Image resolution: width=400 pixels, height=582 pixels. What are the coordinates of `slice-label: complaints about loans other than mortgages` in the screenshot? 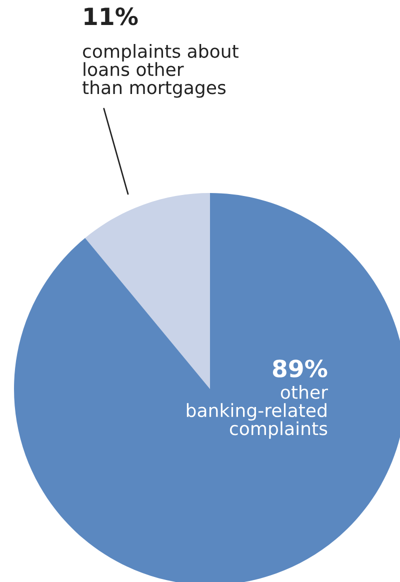 It's located at (160, 71).